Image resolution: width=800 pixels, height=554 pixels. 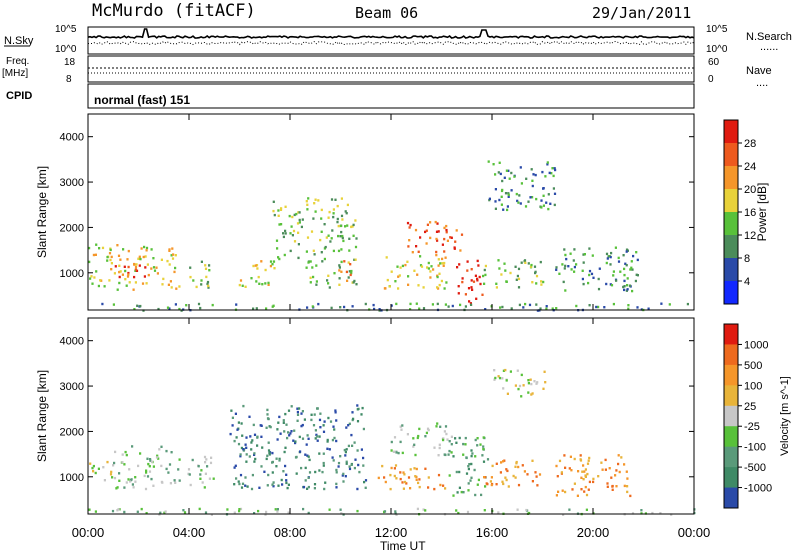 I want to click on power-ytick-label: 1000, so click(x=72, y=274).